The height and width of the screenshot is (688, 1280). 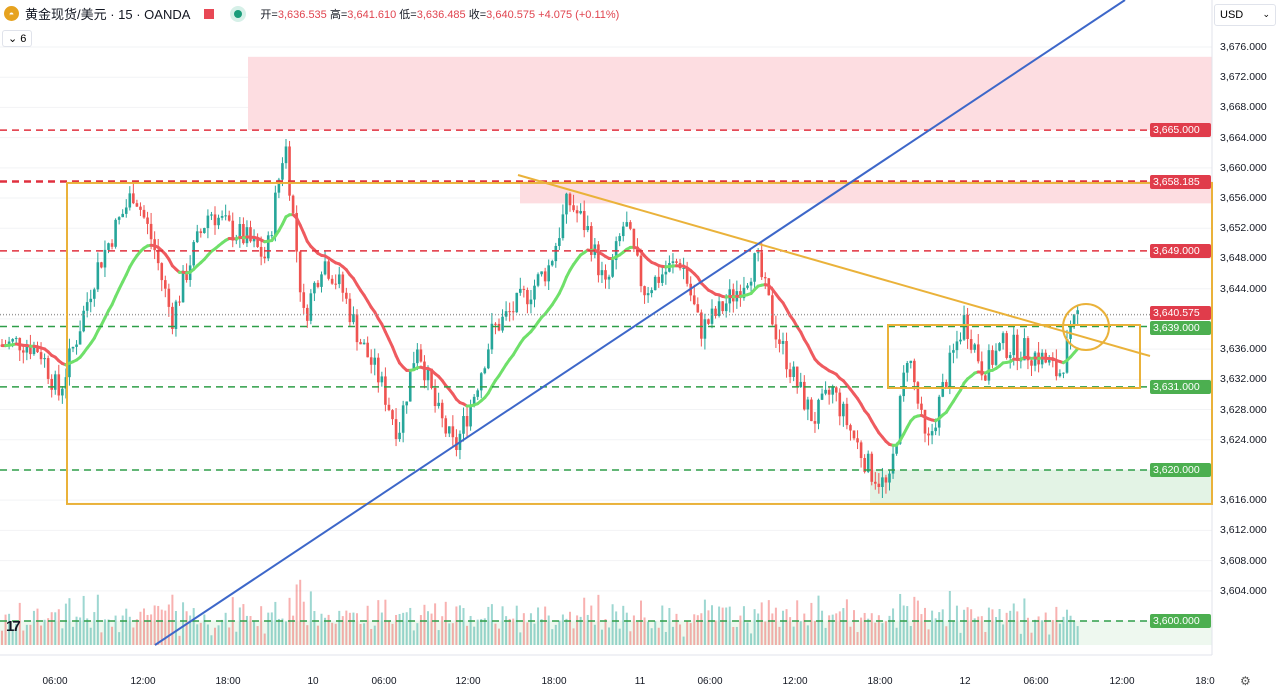 I want to click on settings-icon: ⚙, so click(x=1245, y=681).